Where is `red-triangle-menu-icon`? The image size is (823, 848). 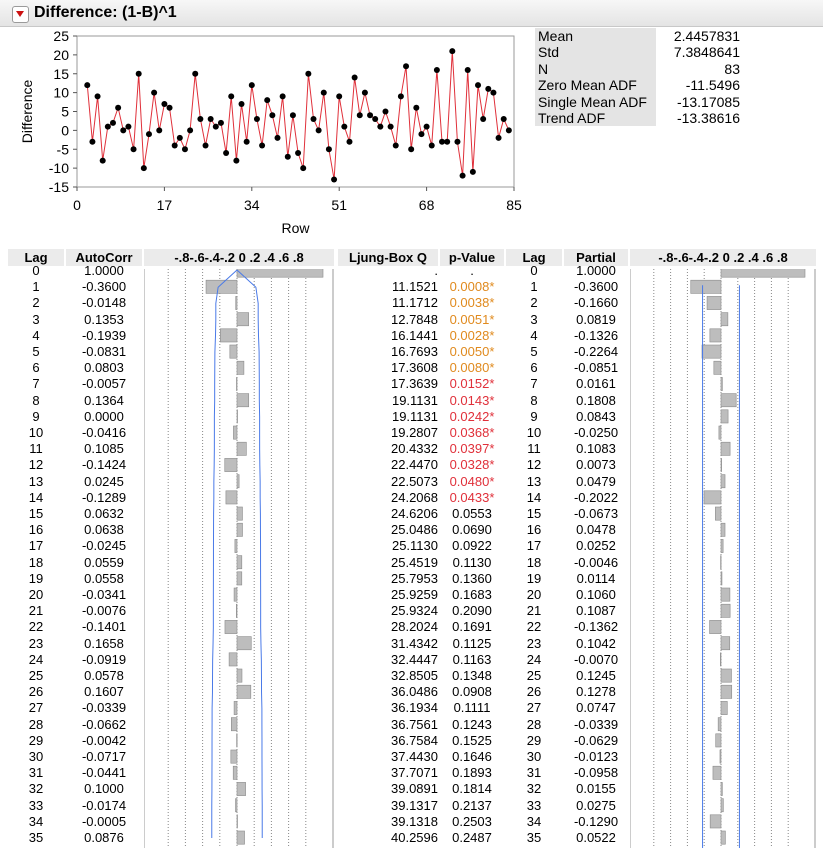
red-triangle-menu-icon is located at coordinates (20, 14).